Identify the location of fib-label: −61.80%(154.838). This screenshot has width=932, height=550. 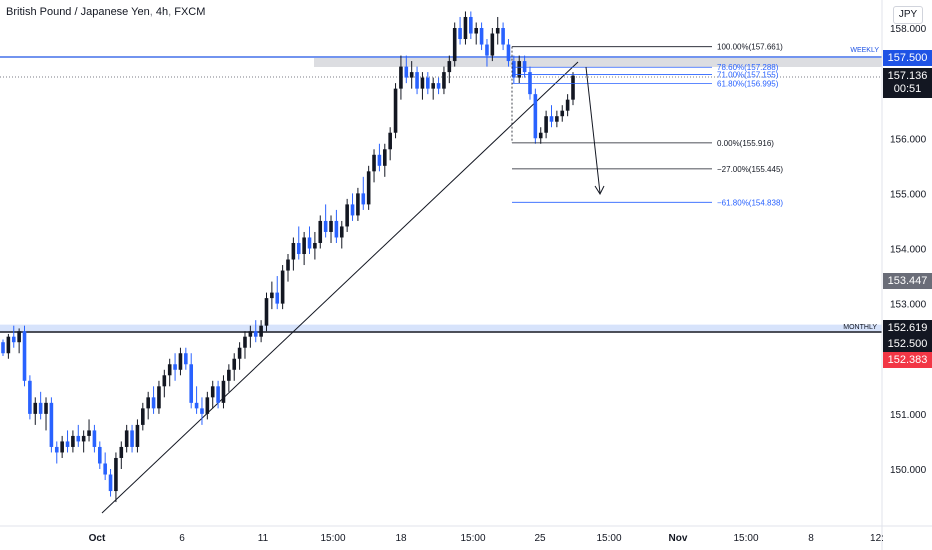
(750, 202).